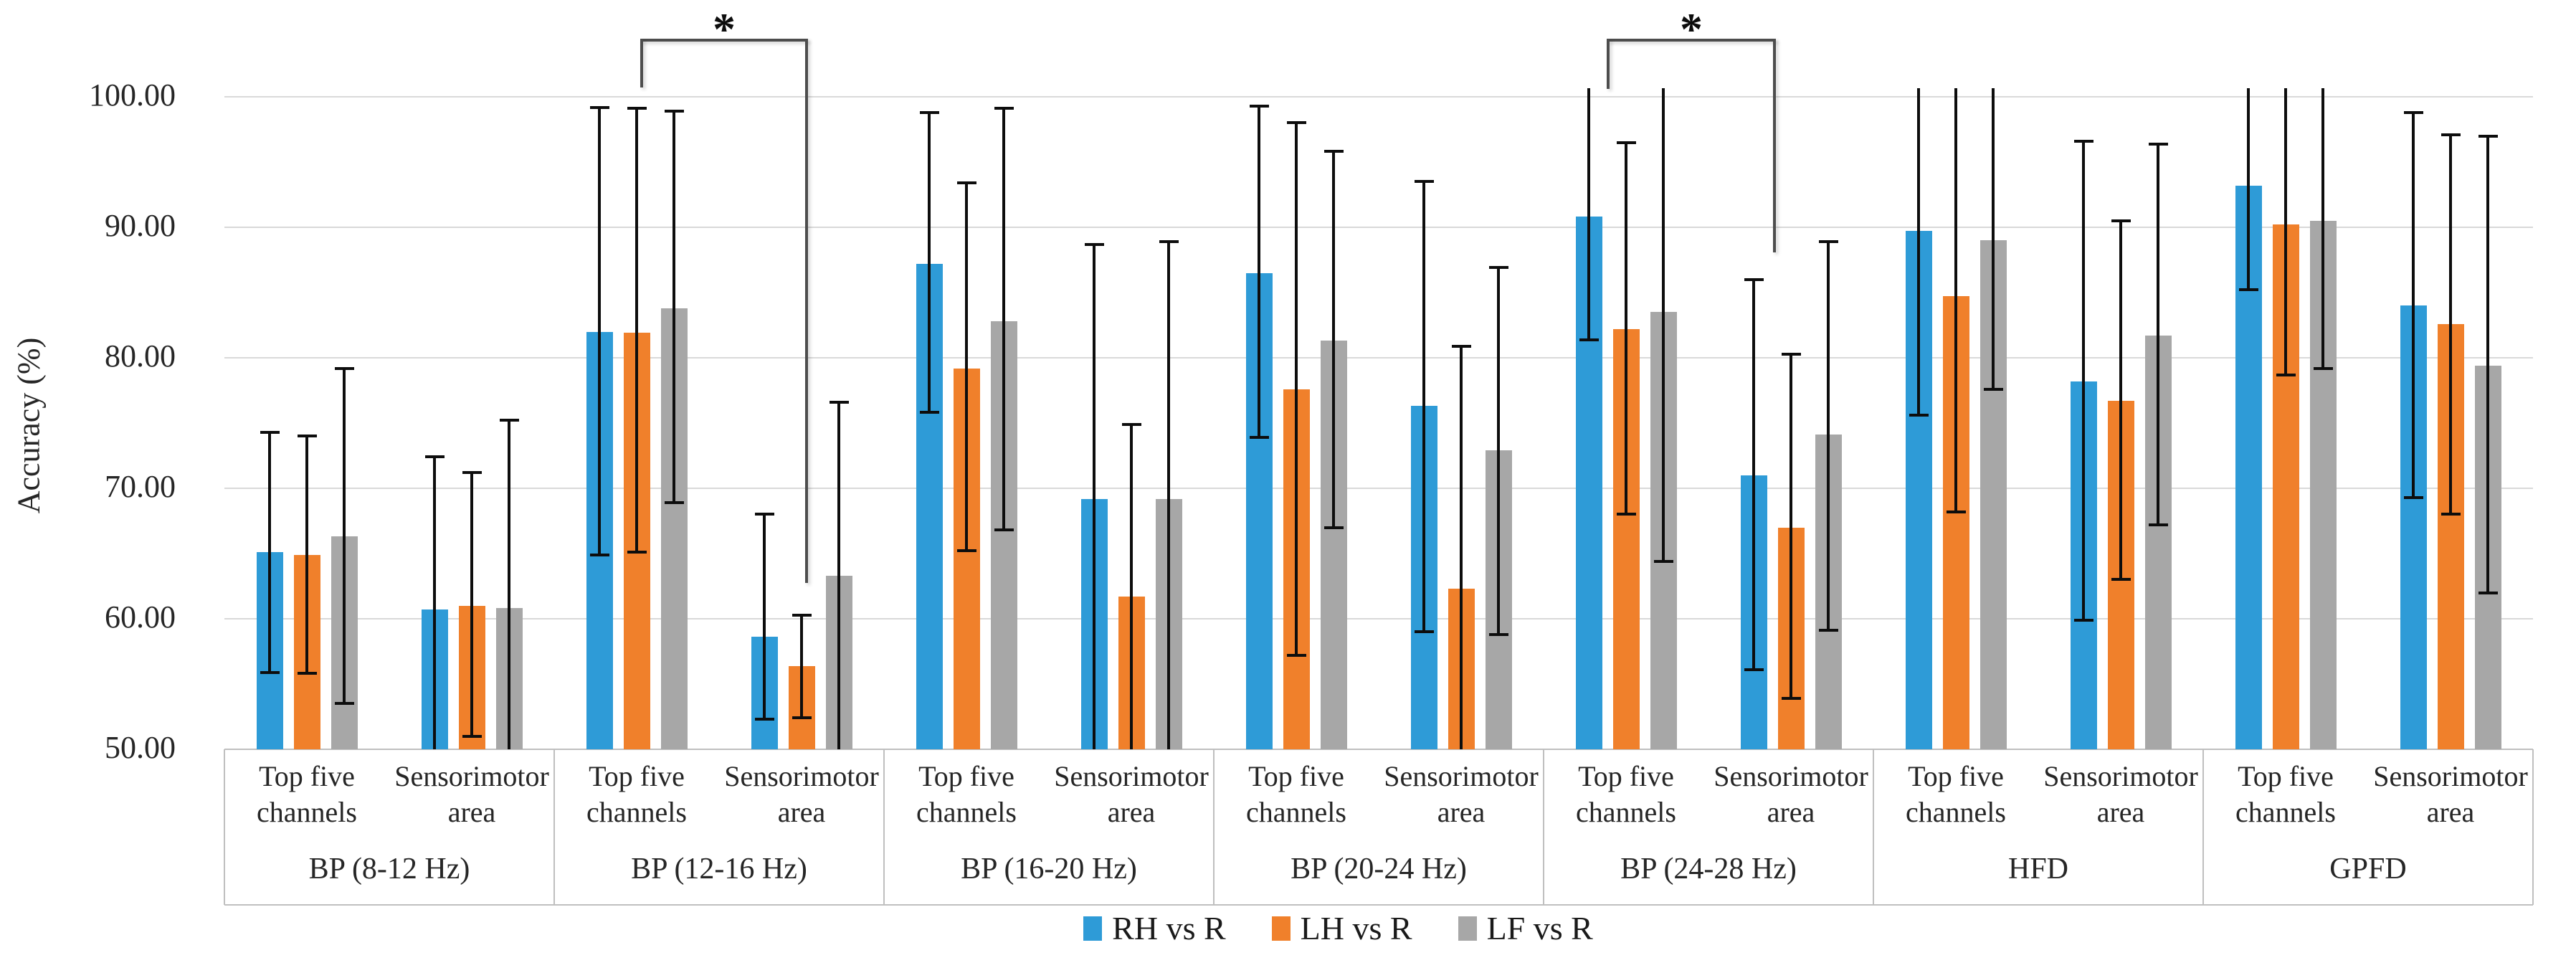  What do you see at coordinates (141, 225) in the screenshot?
I see `y-tick-label: 90.00` at bounding box center [141, 225].